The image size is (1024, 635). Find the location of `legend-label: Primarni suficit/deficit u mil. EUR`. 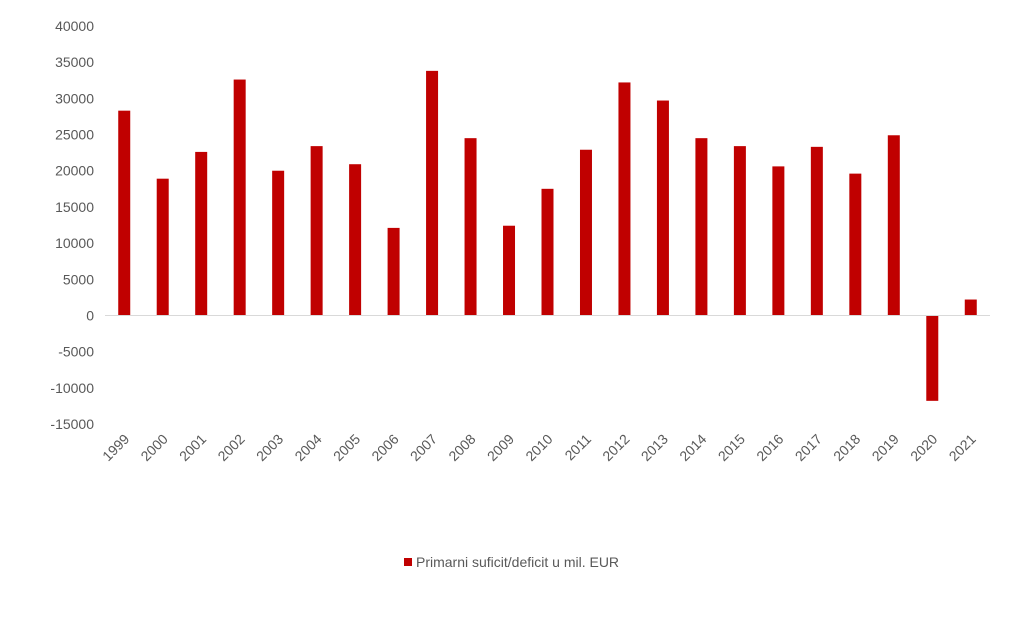

legend-label: Primarni suficit/deficit u mil. EUR is located at coordinates (517, 562).